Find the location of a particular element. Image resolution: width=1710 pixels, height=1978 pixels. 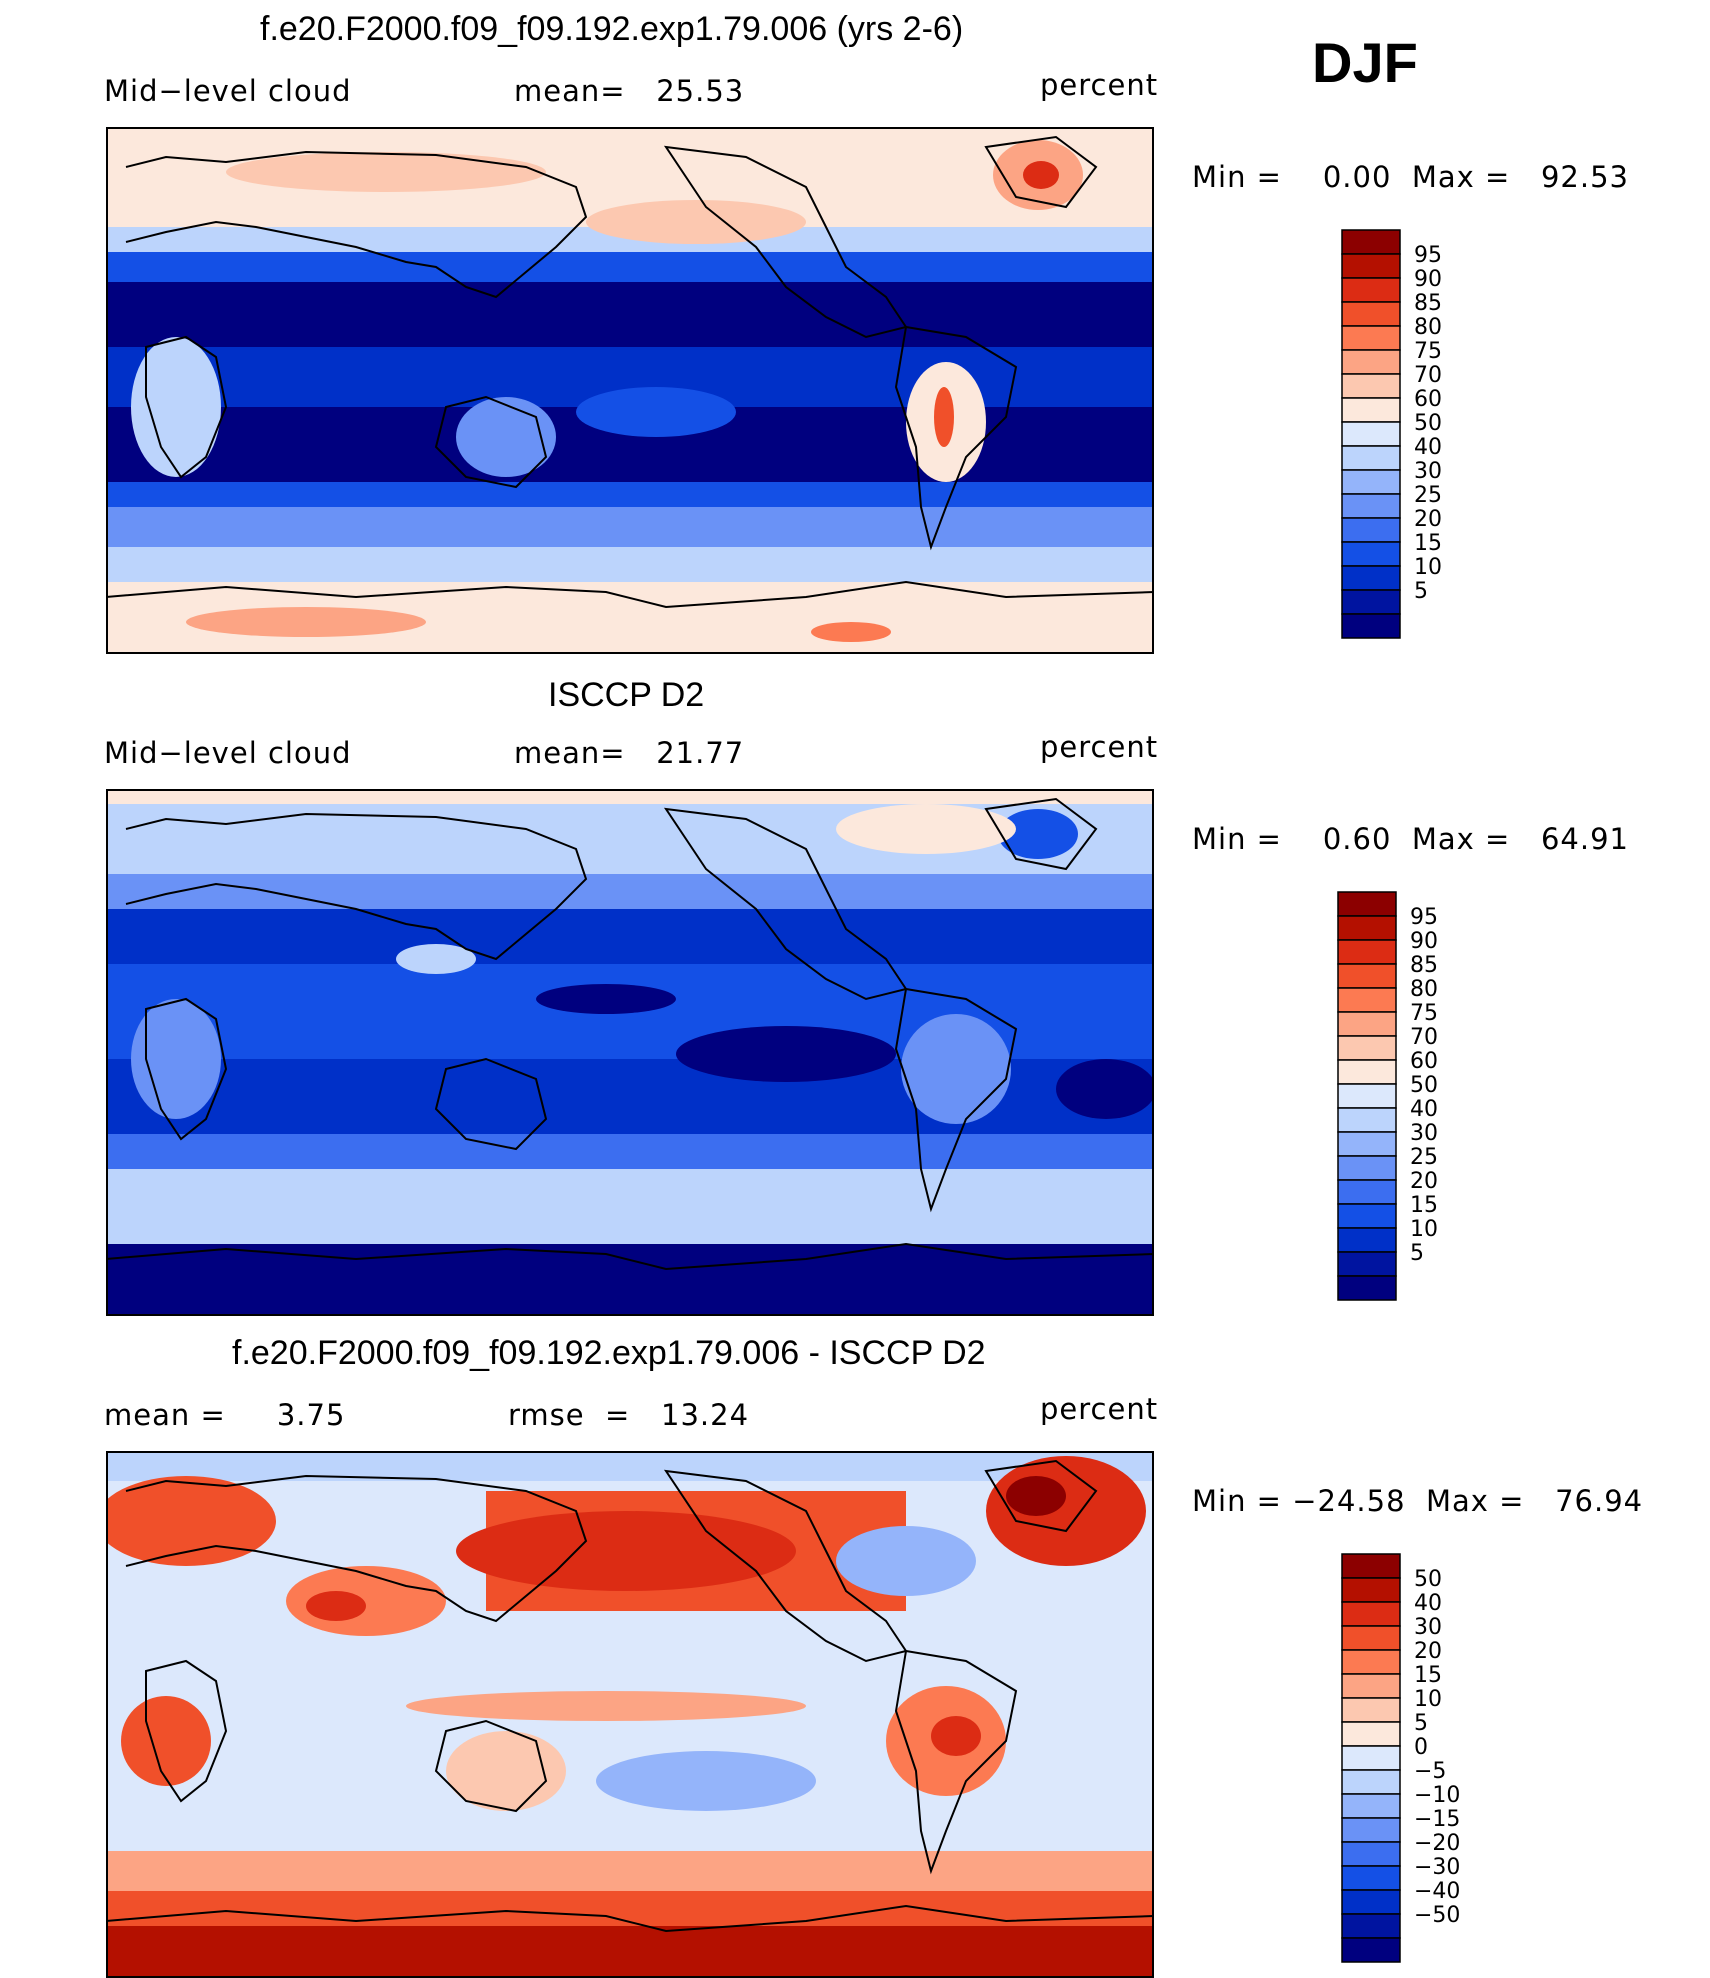

panel2-blob-s-atlantic-dark is located at coordinates (1105, 1089).